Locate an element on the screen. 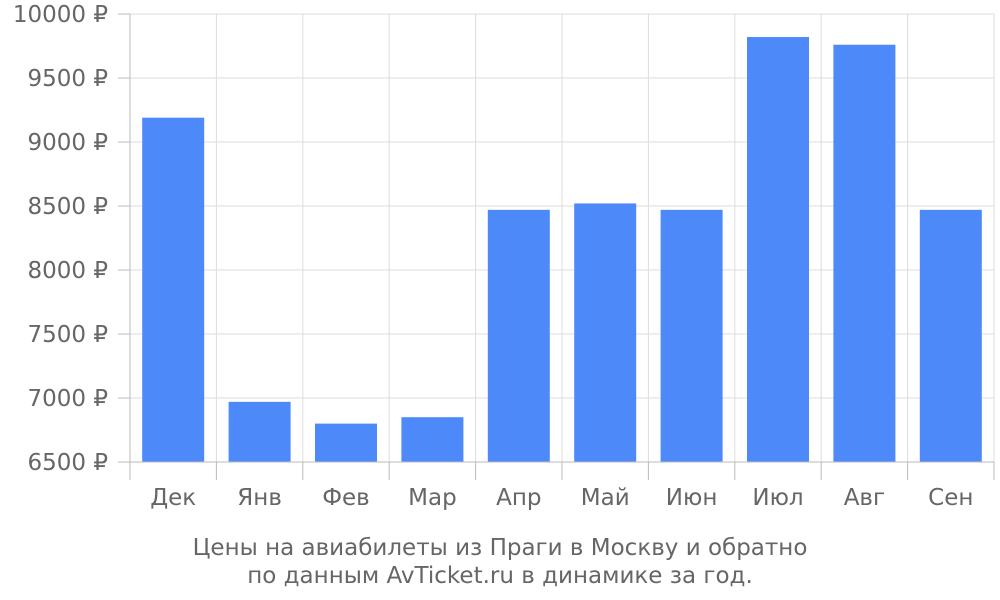 Image resolution: width=1000 pixels, height=600 pixels. x-tick-label: Июл is located at coordinates (777, 498).